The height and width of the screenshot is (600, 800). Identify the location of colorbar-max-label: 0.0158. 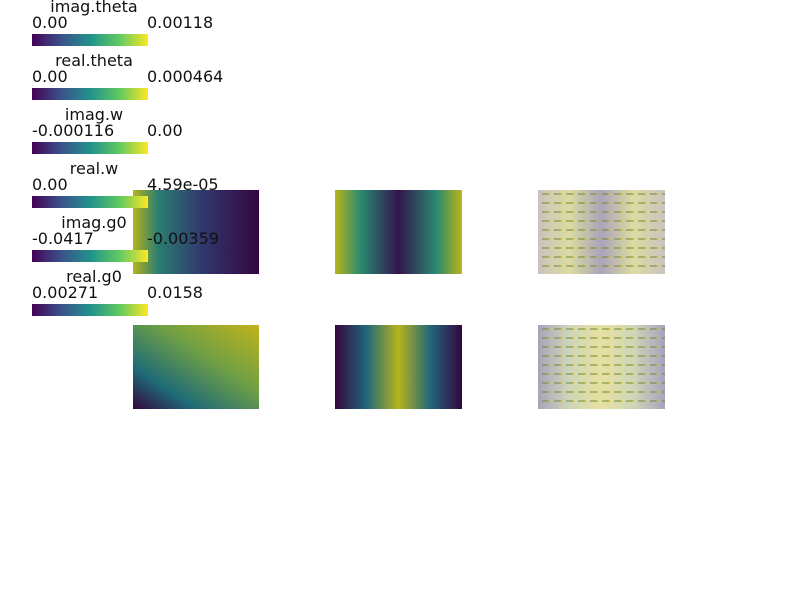
(175, 292).